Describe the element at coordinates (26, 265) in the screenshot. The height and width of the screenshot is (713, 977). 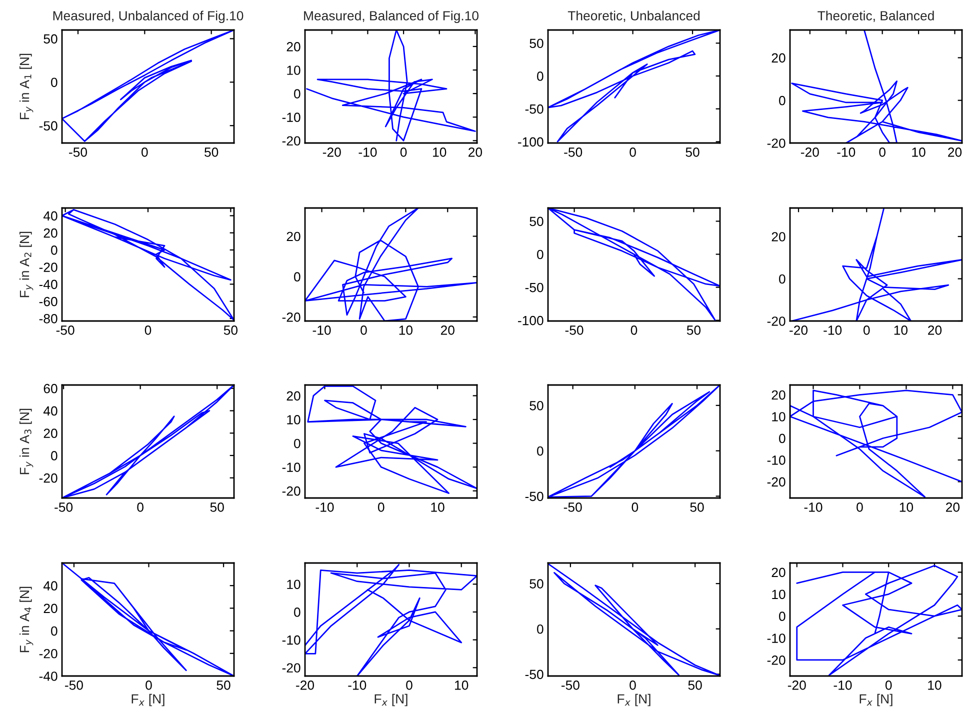
I see `y-axis-title: F$_{y}$ in A$_{2}$ [N]` at that location.